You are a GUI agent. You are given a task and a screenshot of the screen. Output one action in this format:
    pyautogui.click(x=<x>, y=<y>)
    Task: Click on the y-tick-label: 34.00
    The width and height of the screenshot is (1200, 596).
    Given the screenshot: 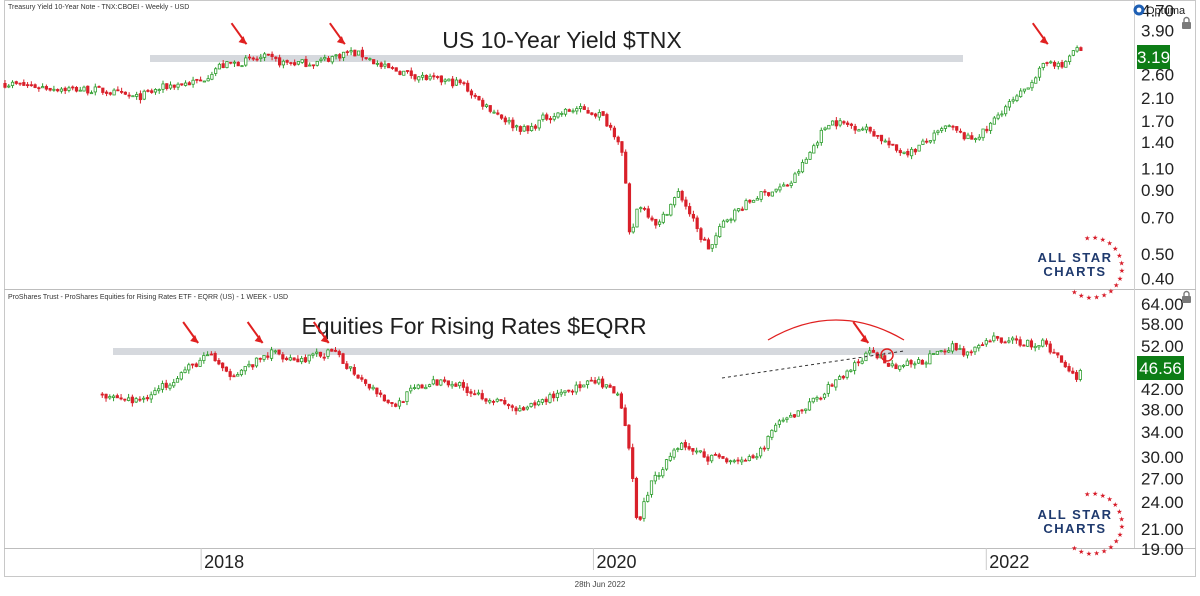 What is the action you would take?
    pyautogui.click(x=1162, y=432)
    